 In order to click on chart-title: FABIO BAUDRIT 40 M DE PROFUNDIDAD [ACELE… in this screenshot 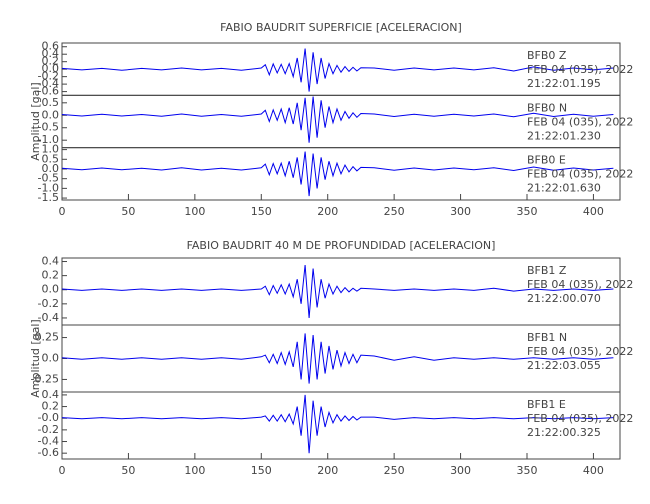, I will do `click(341, 245)`.